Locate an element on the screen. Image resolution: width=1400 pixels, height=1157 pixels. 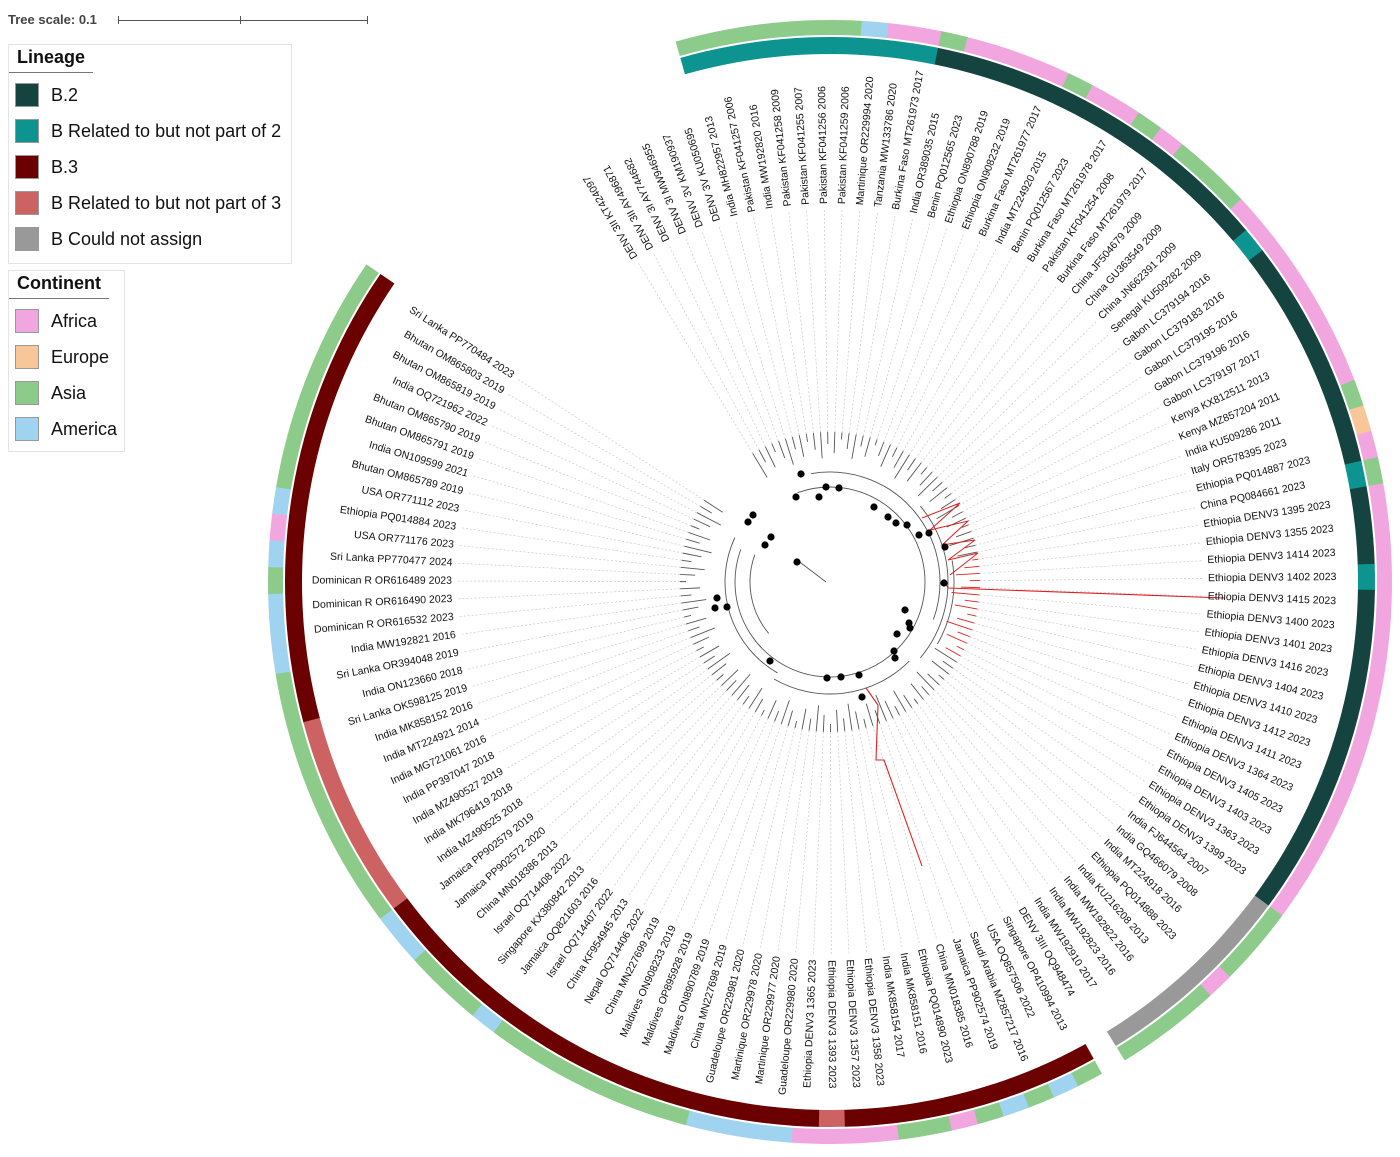
legend-label: America is located at coordinates (84, 428).